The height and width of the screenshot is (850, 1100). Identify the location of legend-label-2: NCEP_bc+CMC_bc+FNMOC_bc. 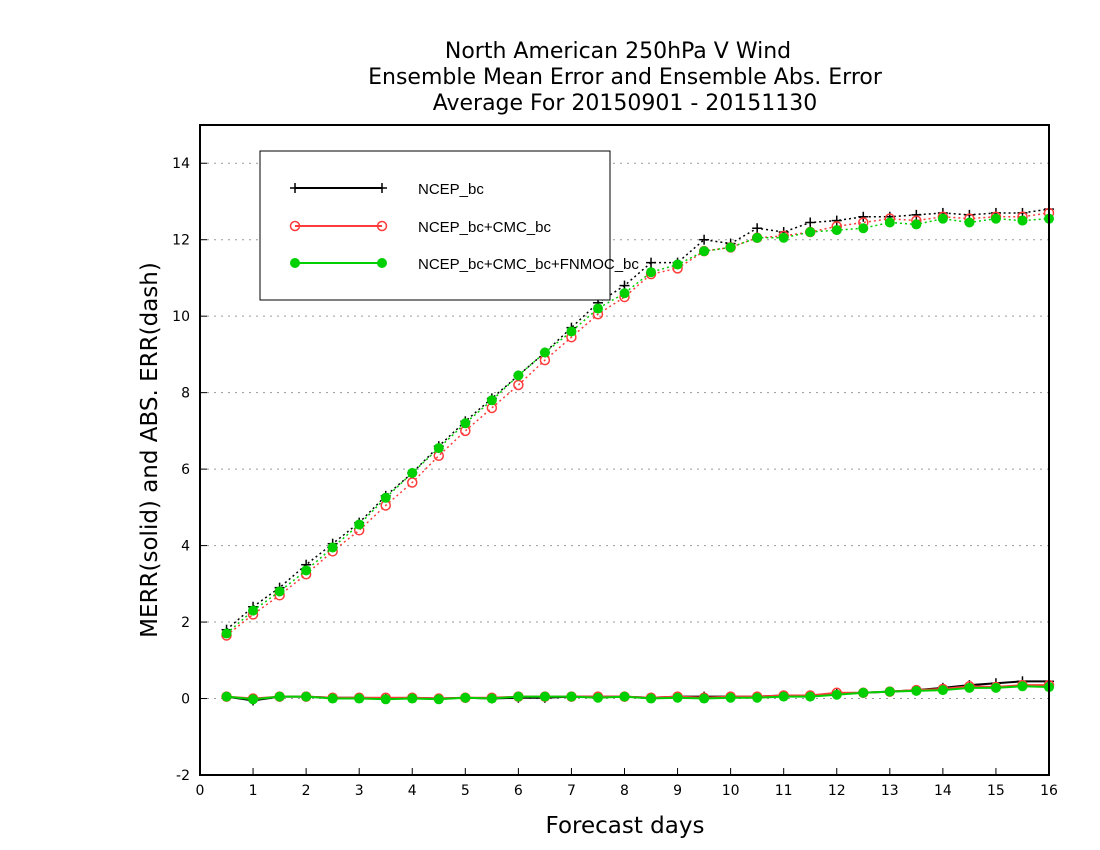
(528, 264).